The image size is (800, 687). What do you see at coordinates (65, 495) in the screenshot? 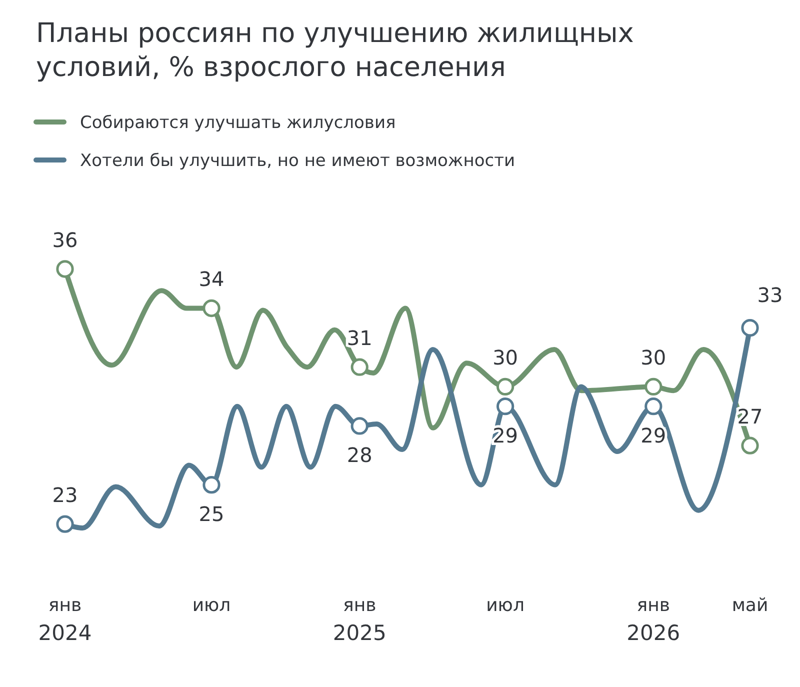
I see `data-label: 23` at bounding box center [65, 495].